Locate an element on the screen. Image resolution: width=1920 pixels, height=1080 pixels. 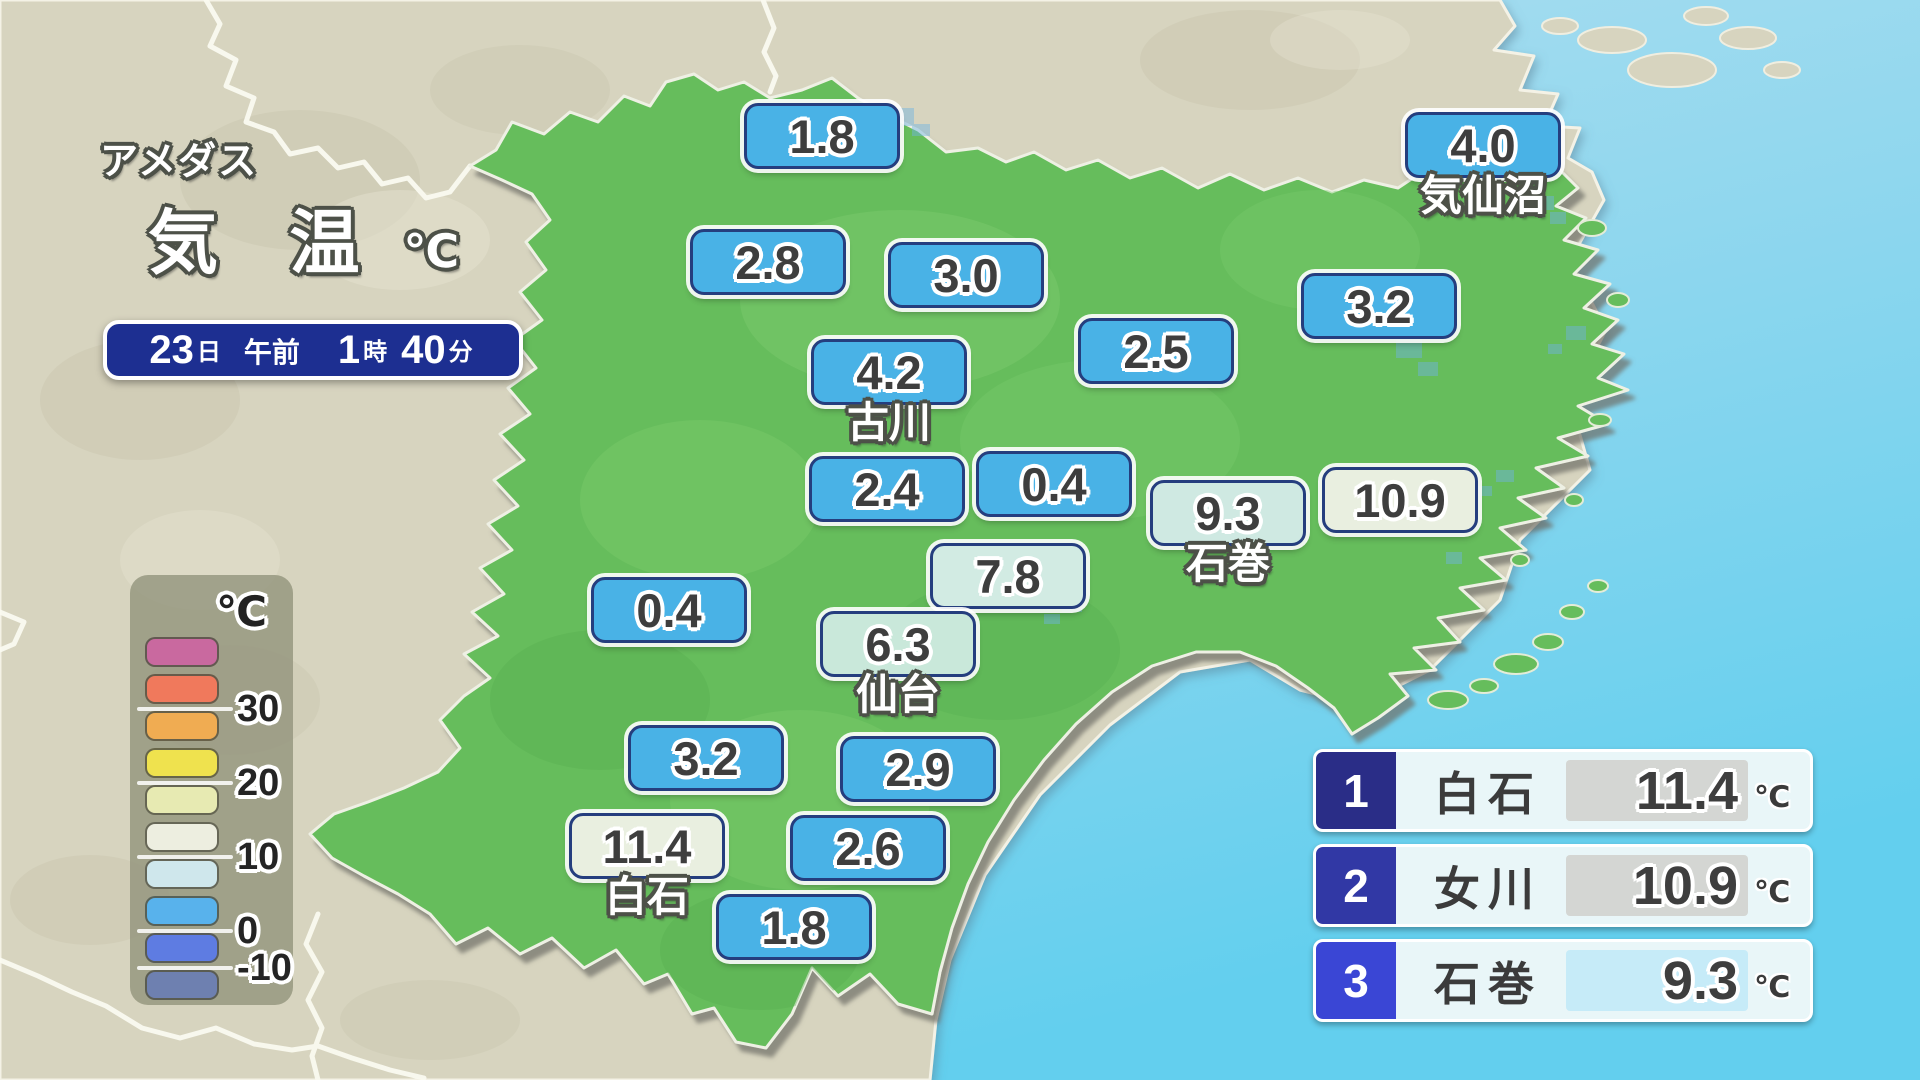
temperature-value: 6.3 is located at coordinates (898, 644).